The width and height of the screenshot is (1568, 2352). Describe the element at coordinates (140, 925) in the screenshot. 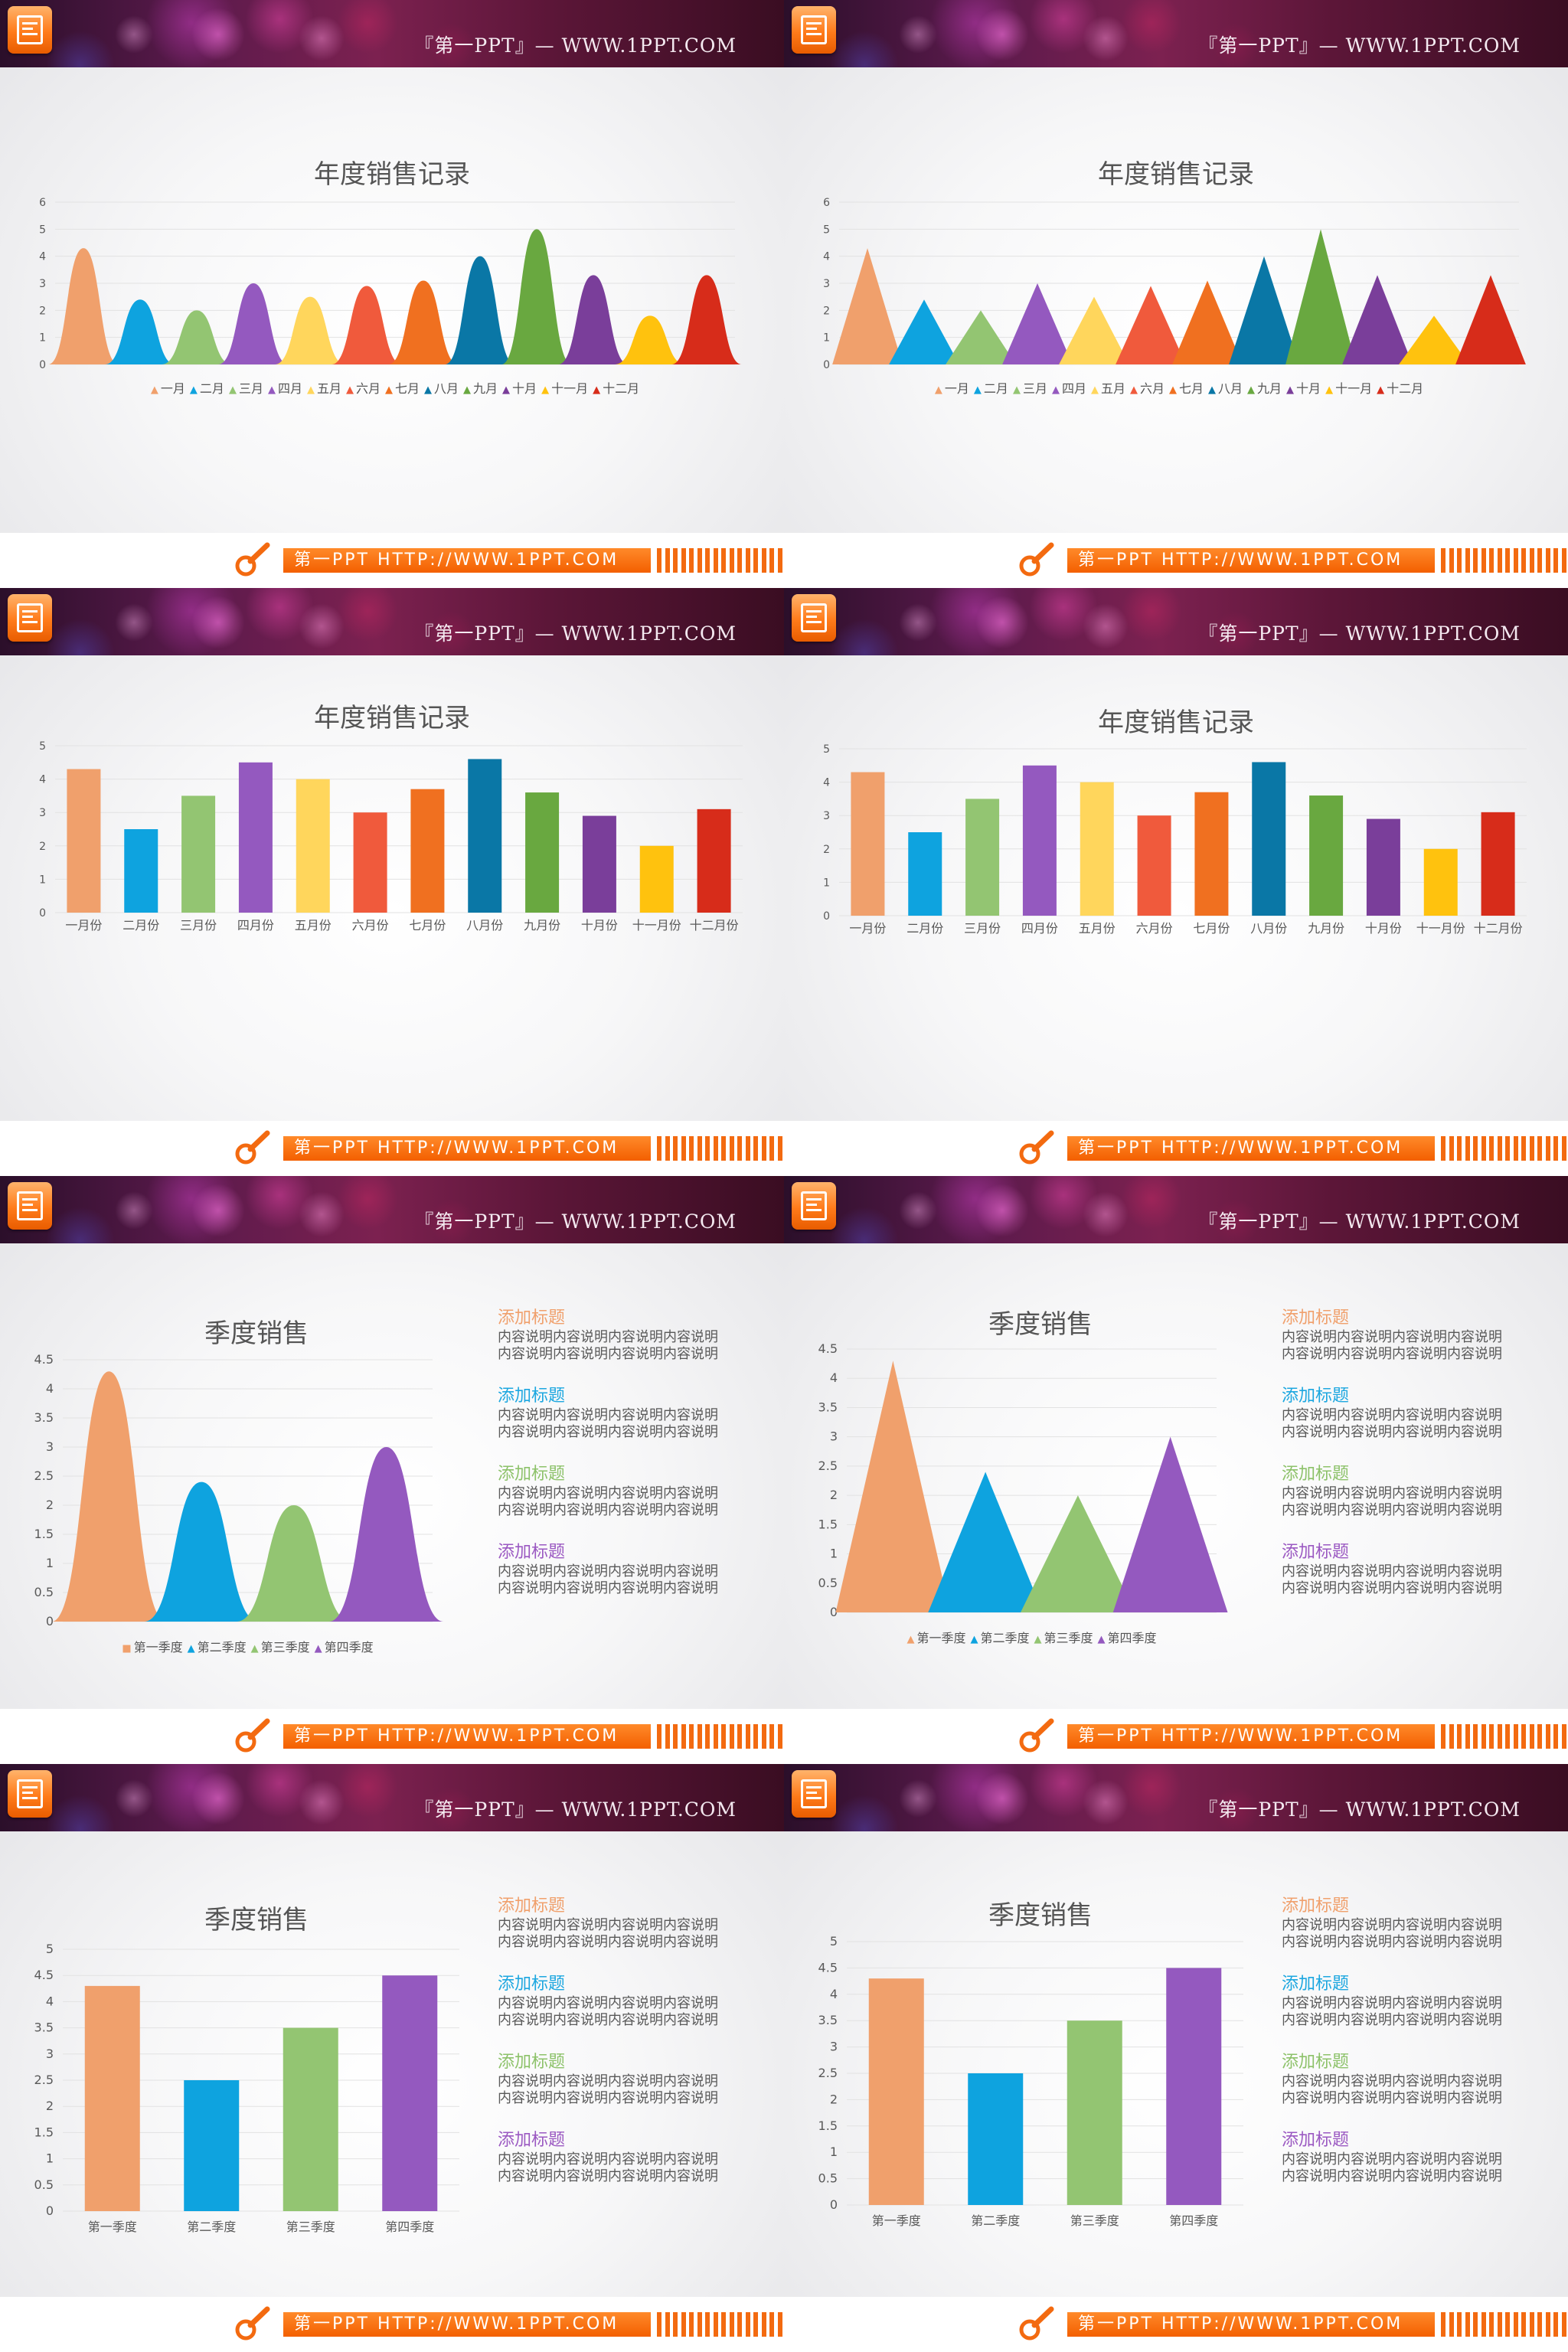

I see `x-tick-label: 二月份` at that location.